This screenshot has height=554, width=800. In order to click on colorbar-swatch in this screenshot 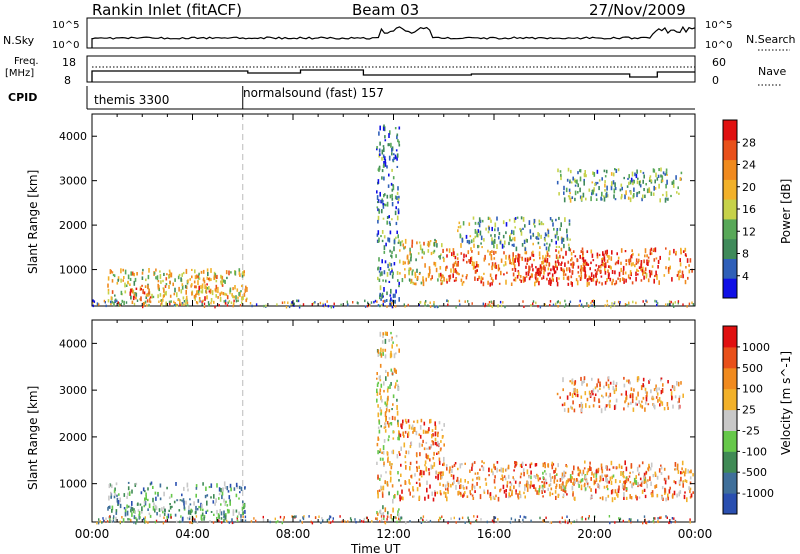, I will do `click(730, 150)`.